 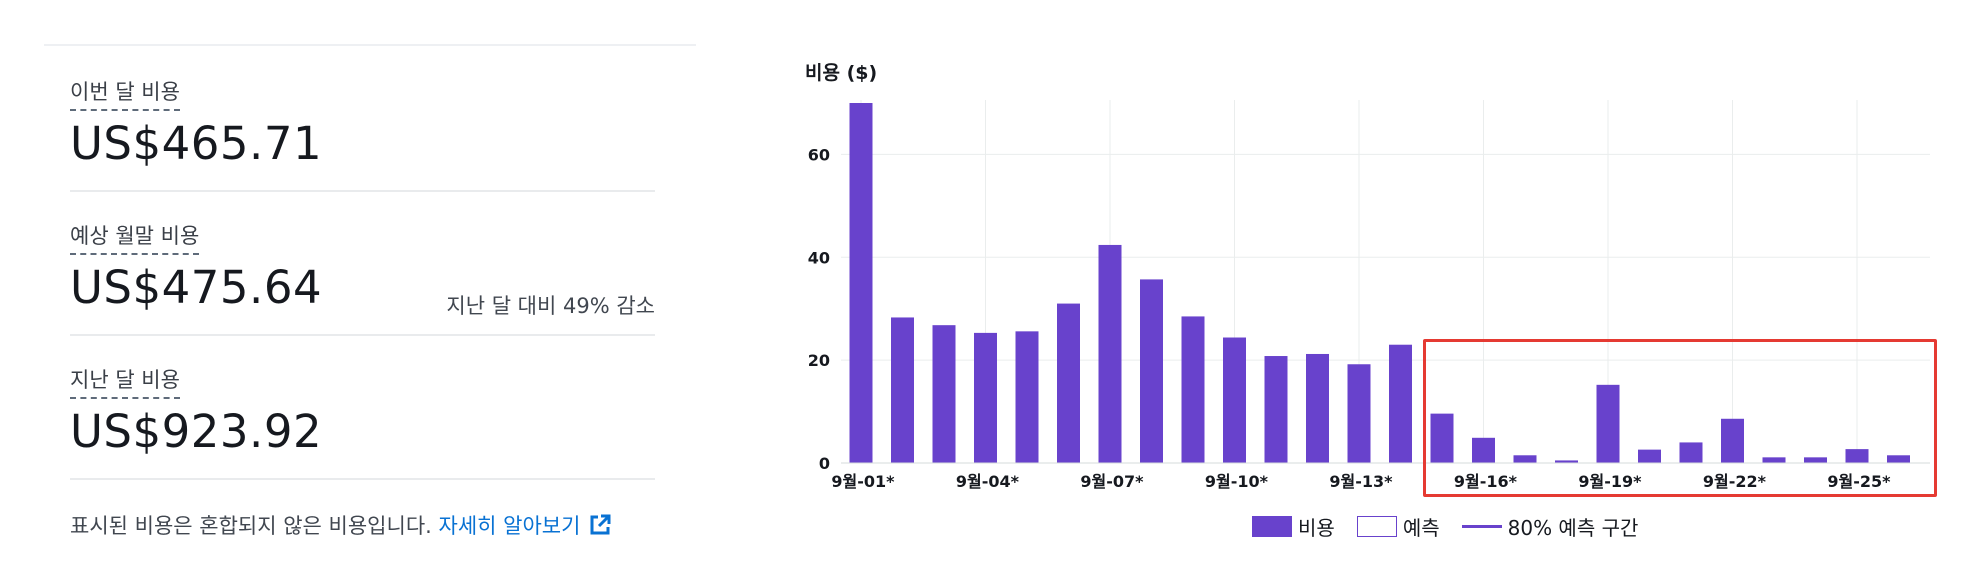 What do you see at coordinates (370, 45) in the screenshot?
I see `panel-top-divider` at bounding box center [370, 45].